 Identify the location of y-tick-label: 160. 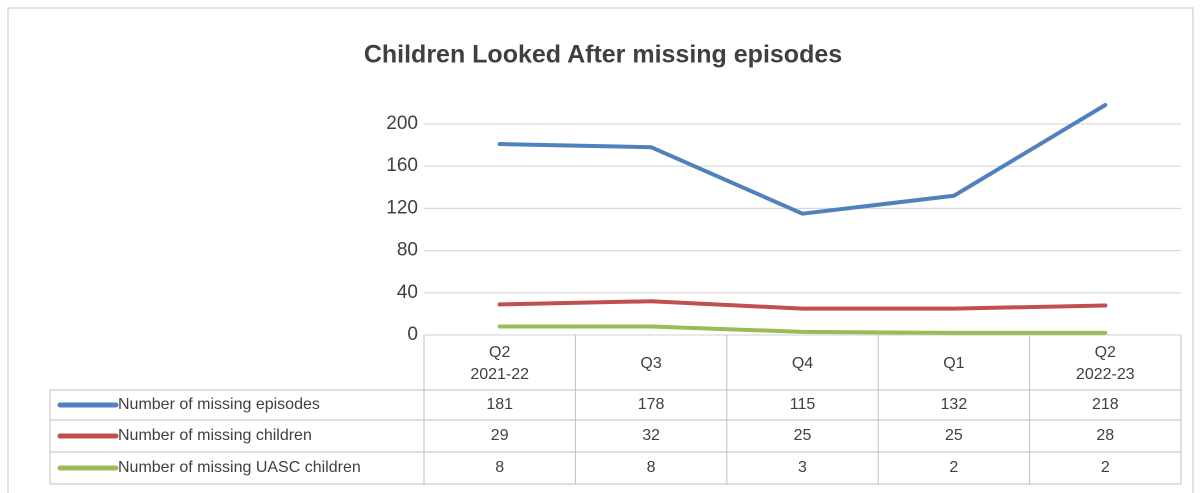
(402, 165).